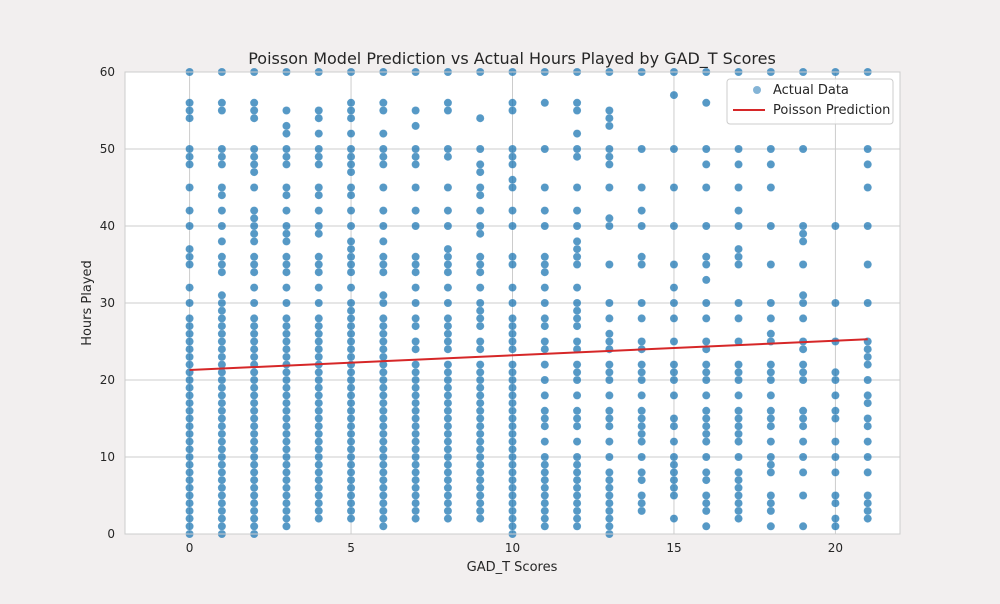  I want to click on legend-label-poisson-prediction: Poisson Prediction, so click(831, 110).